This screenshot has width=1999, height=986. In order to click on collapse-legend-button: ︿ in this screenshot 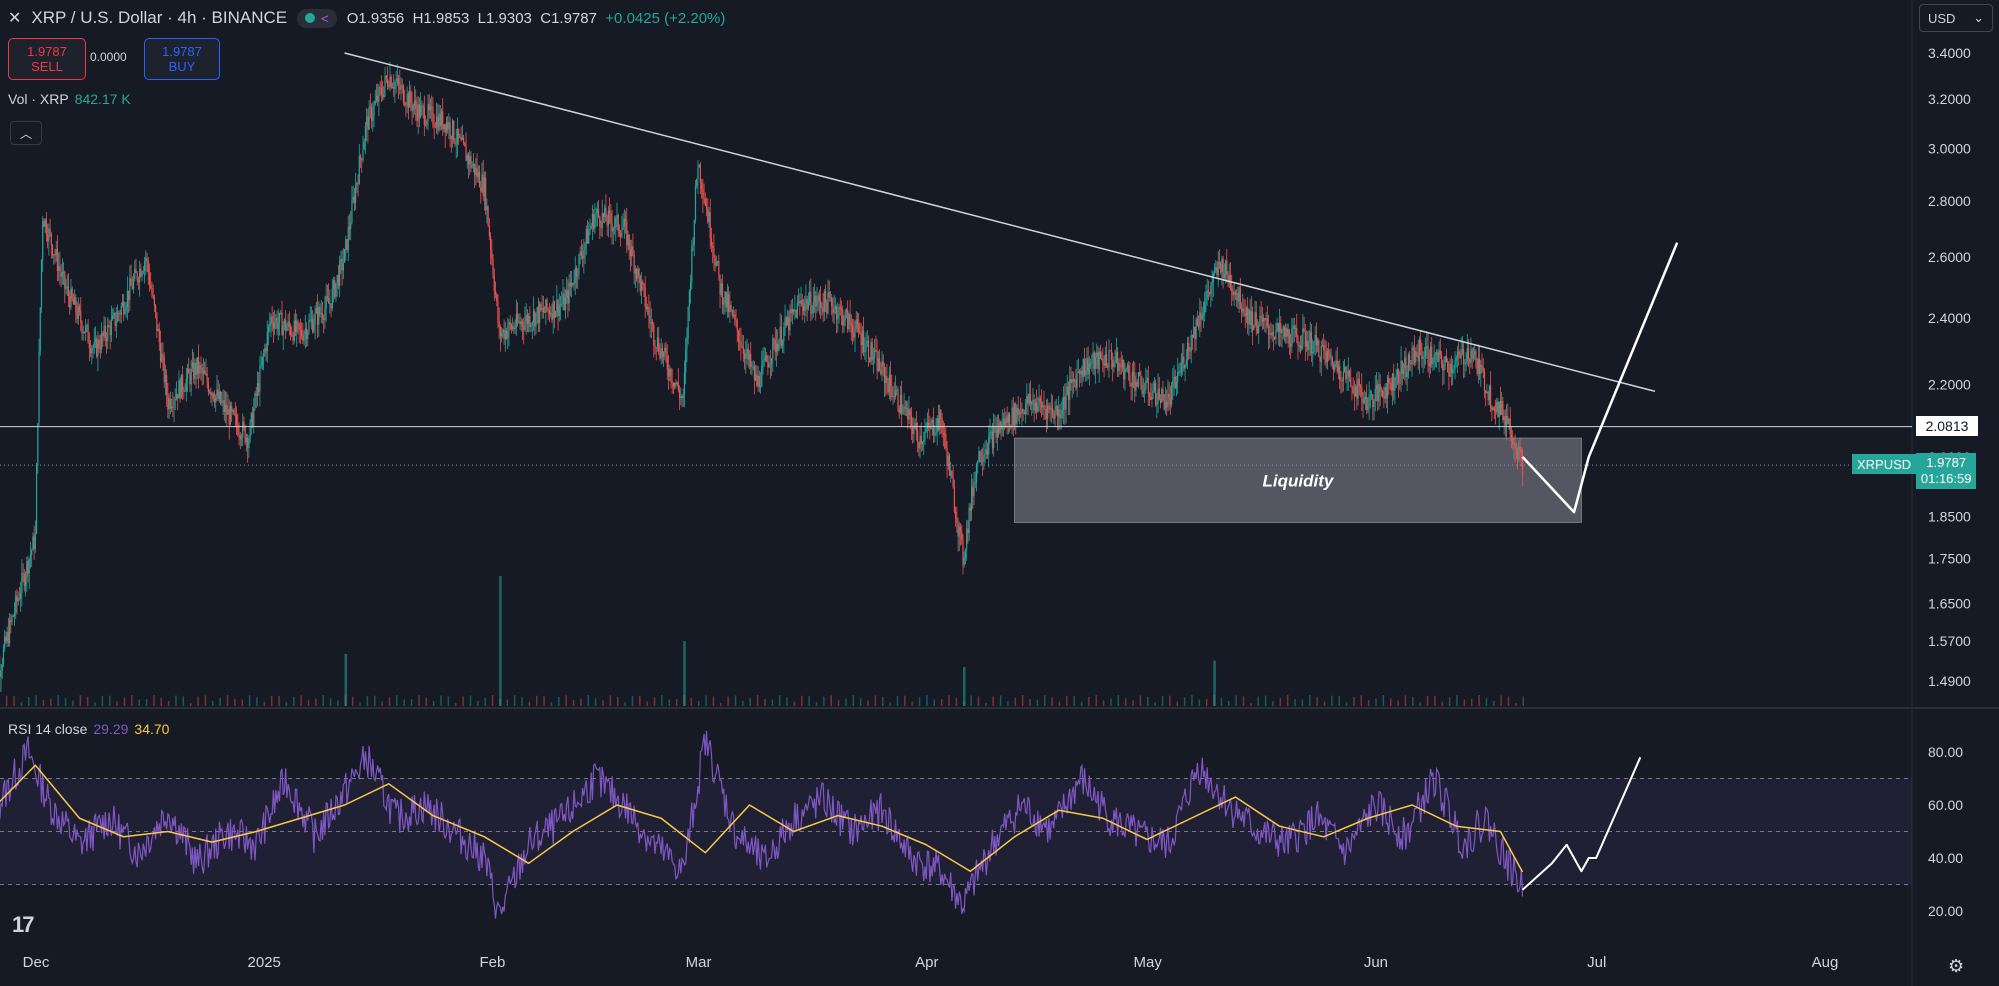, I will do `click(26, 133)`.